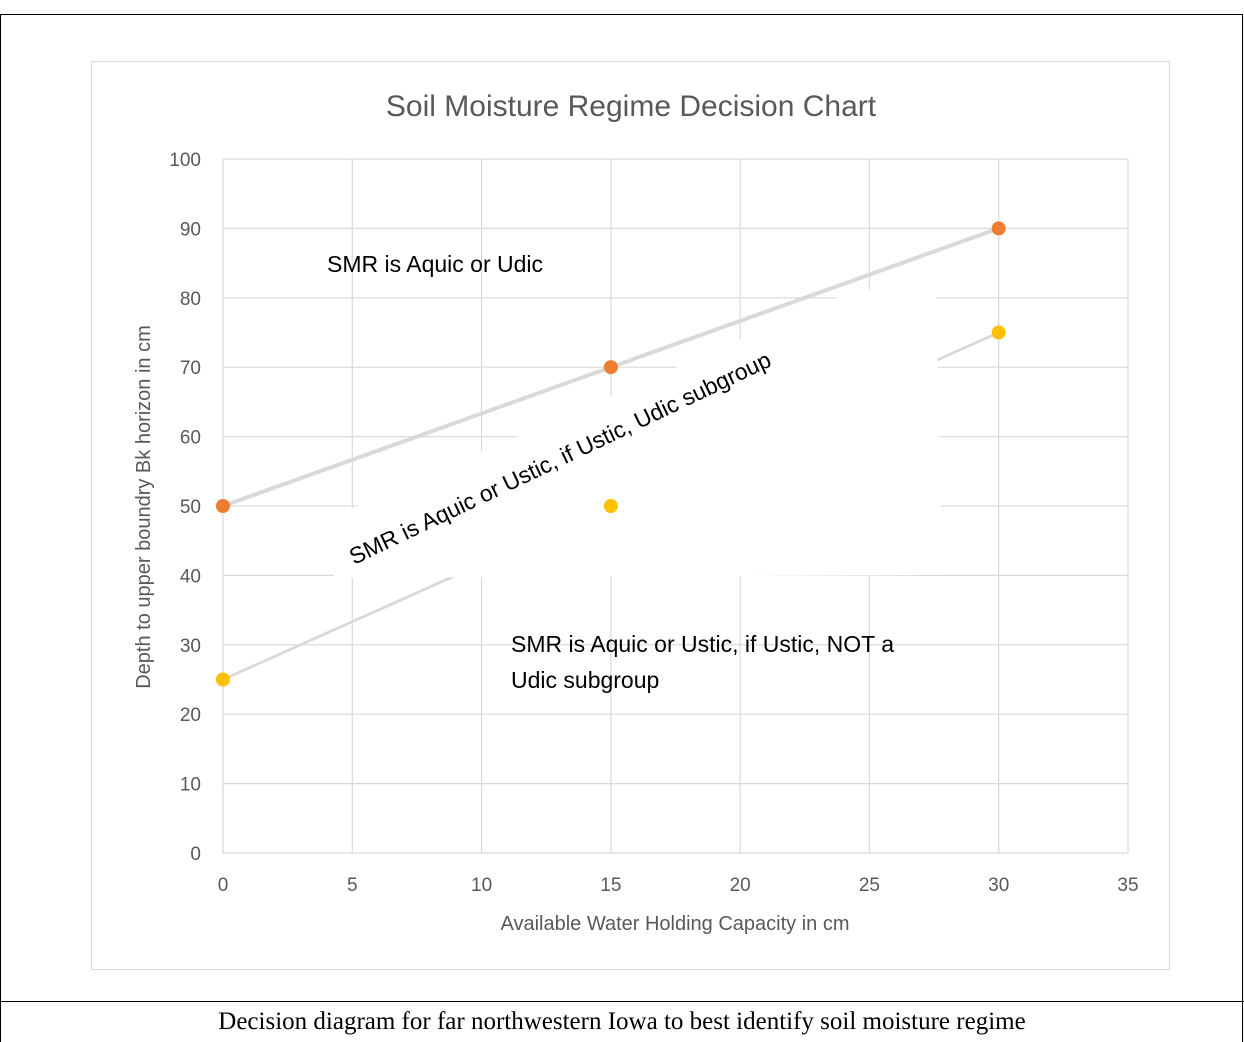 This screenshot has height=1042, width=1244. I want to click on x-tick-label: 30, so click(998, 885).